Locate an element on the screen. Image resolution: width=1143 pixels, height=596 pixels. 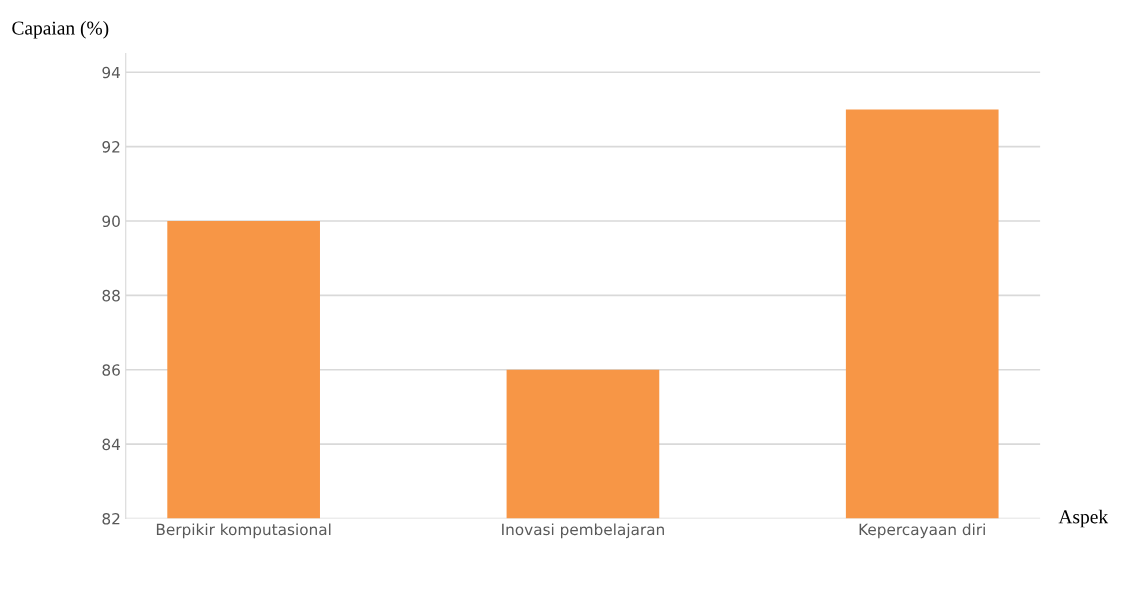
y-tick-label: 86 is located at coordinates (111, 370).